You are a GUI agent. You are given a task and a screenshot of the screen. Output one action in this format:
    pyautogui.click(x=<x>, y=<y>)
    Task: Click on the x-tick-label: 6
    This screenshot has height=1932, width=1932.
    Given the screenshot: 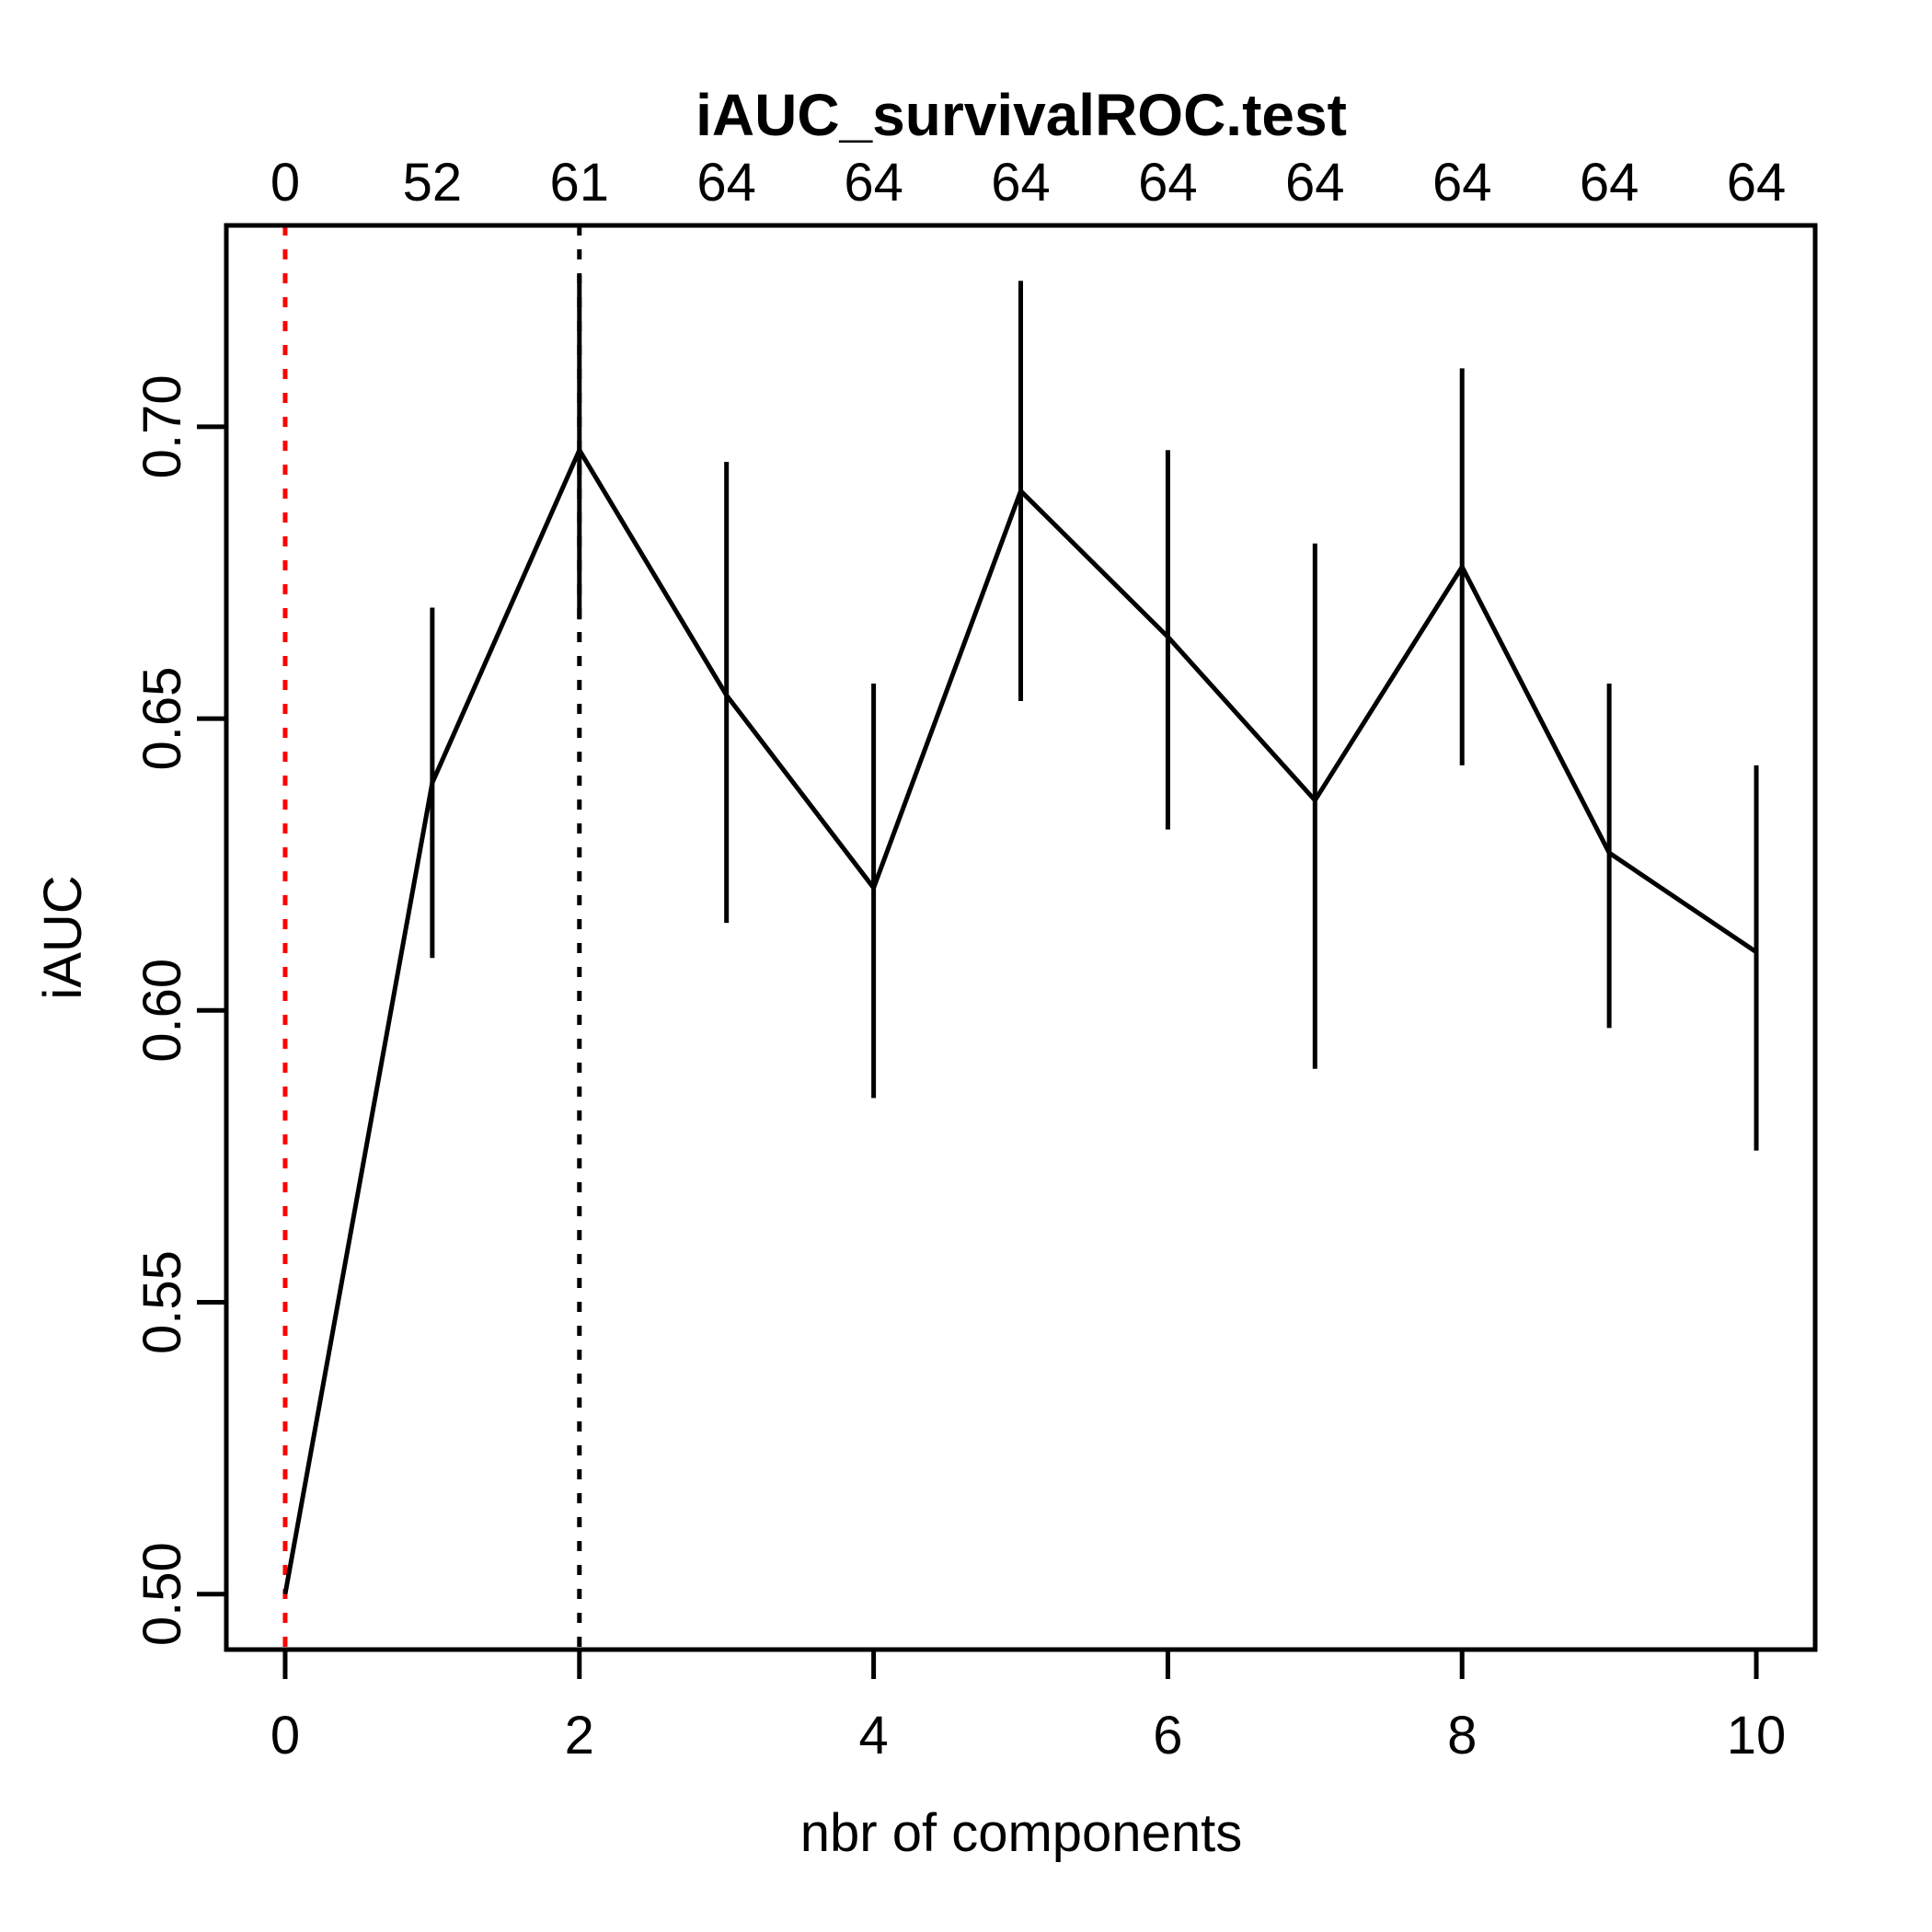 What is the action you would take?
    pyautogui.click(x=1167, y=1735)
    